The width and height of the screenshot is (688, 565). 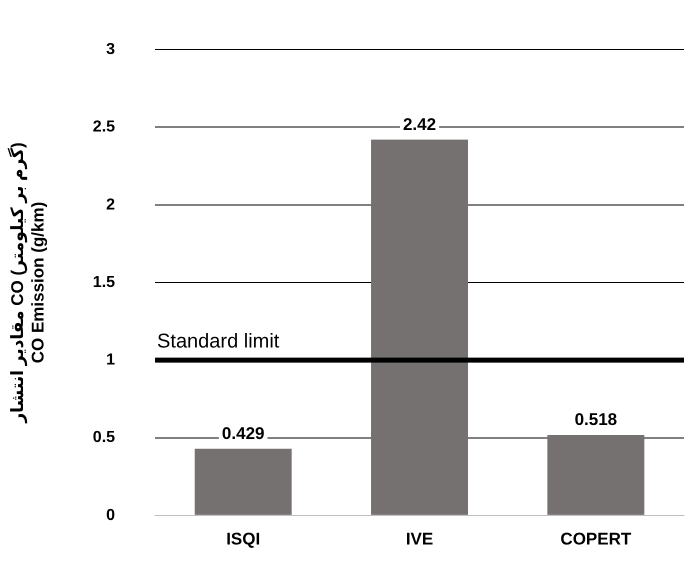 I want to click on y-tick-label: 0.5, so click(x=104, y=437).